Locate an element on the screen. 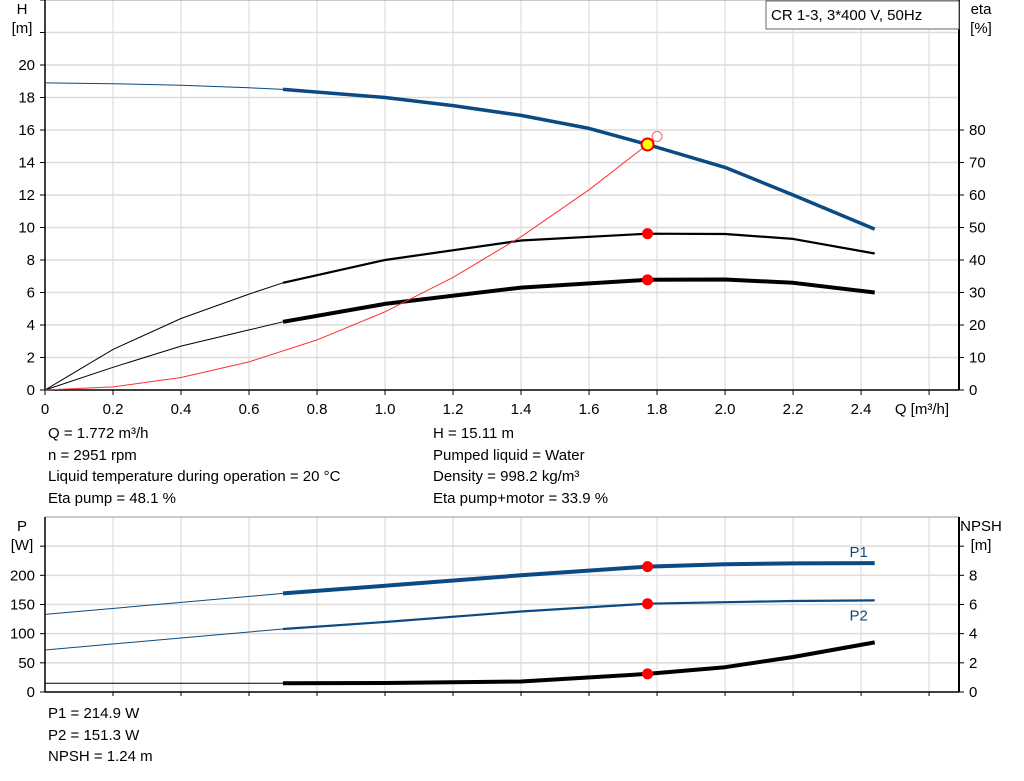 The height and width of the screenshot is (781, 1024). series-eta_pump_motor-thin is located at coordinates (164, 356).